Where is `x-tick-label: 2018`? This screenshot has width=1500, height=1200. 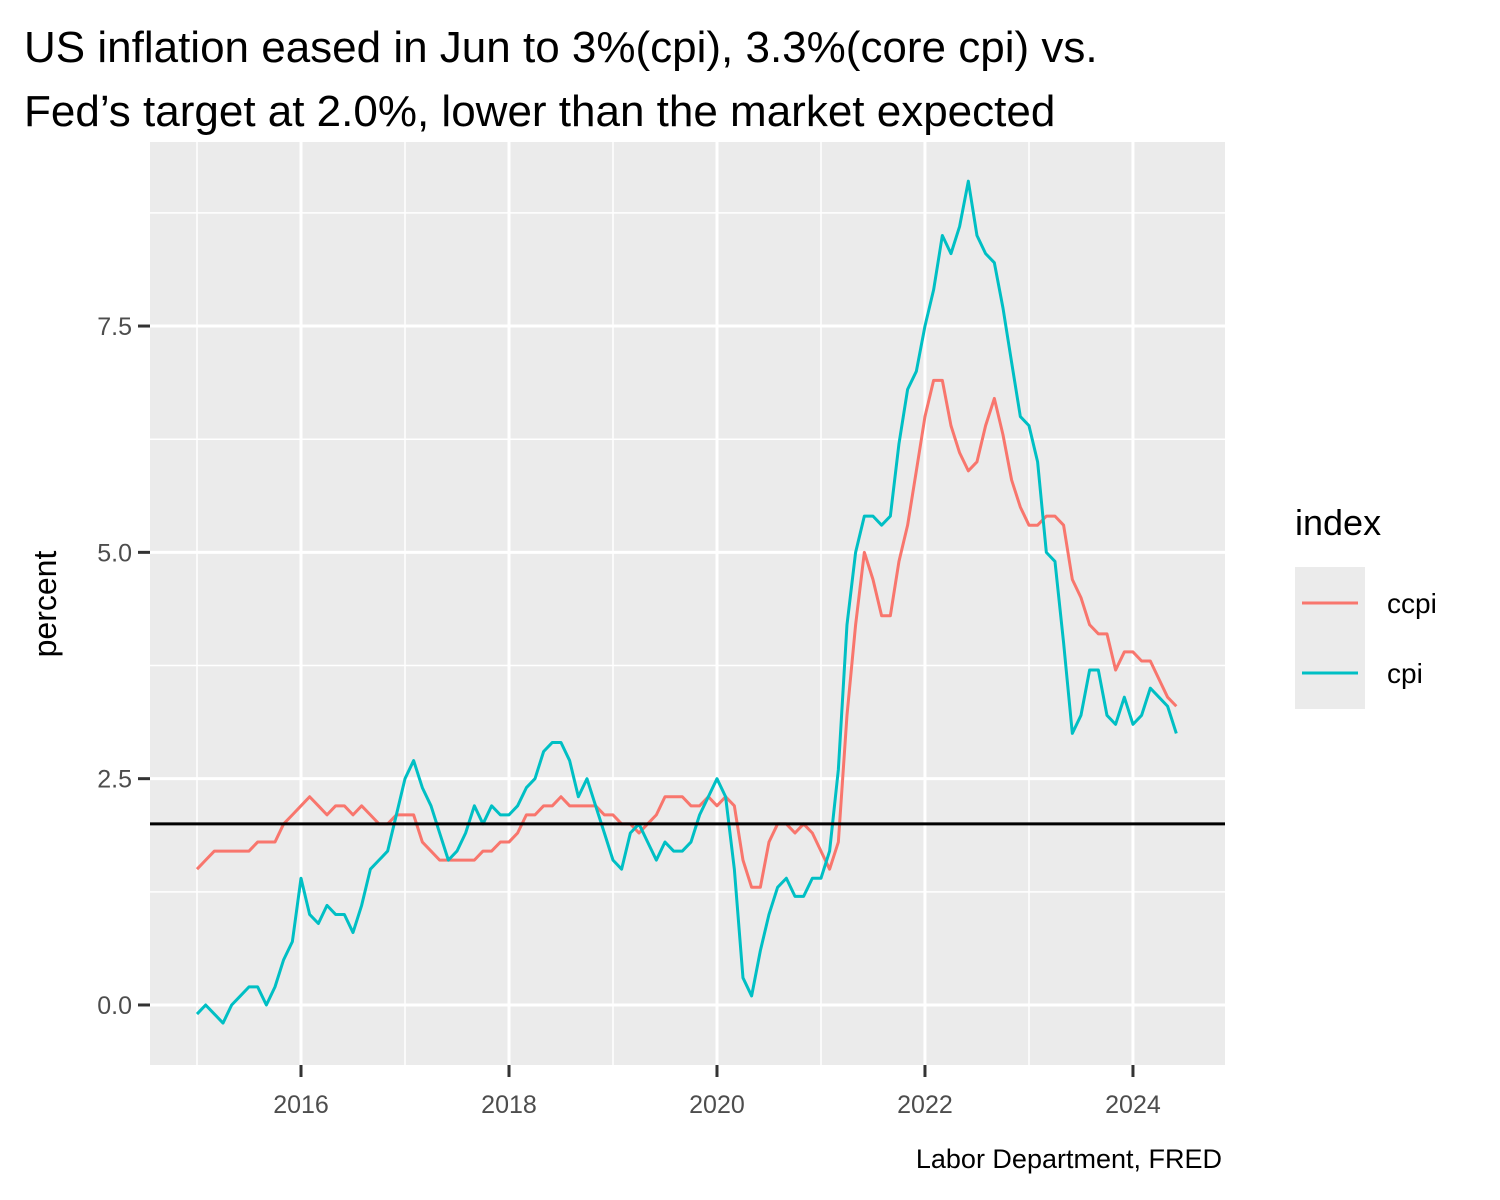 x-tick-label: 2018 is located at coordinates (509, 1105).